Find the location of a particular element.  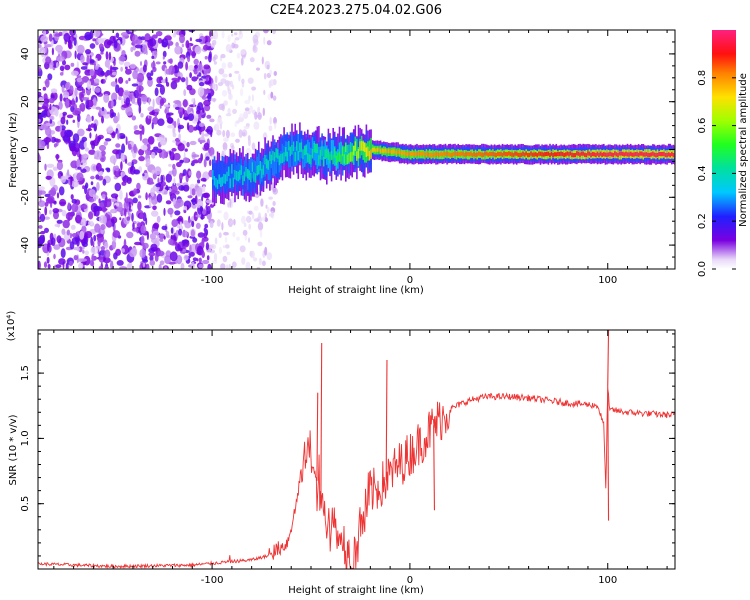

snr-y-label: SNR (10 * v/v) is located at coordinates (13, 449).